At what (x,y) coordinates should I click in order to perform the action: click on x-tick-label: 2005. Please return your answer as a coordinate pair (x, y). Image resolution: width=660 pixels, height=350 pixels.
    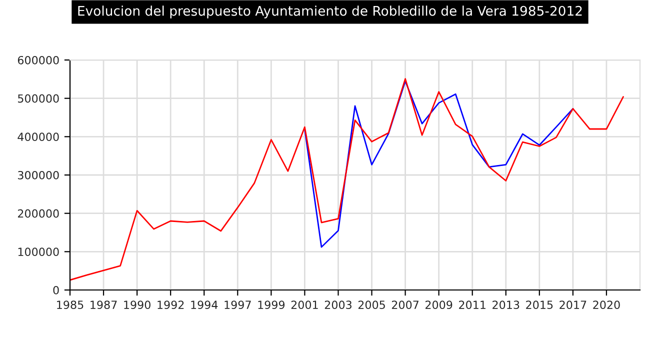
    Looking at the image, I should click on (371, 305).